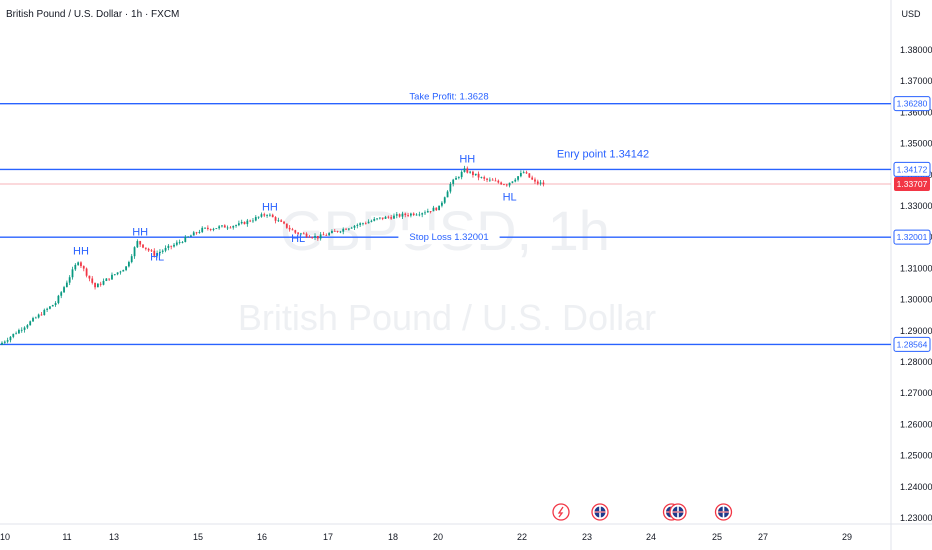 The width and height of the screenshot is (932, 550). What do you see at coordinates (912, 224) in the screenshot?
I see `price-badges: 1.36280 1.34172 1.32001 1.28564 1.33707` at bounding box center [912, 224].